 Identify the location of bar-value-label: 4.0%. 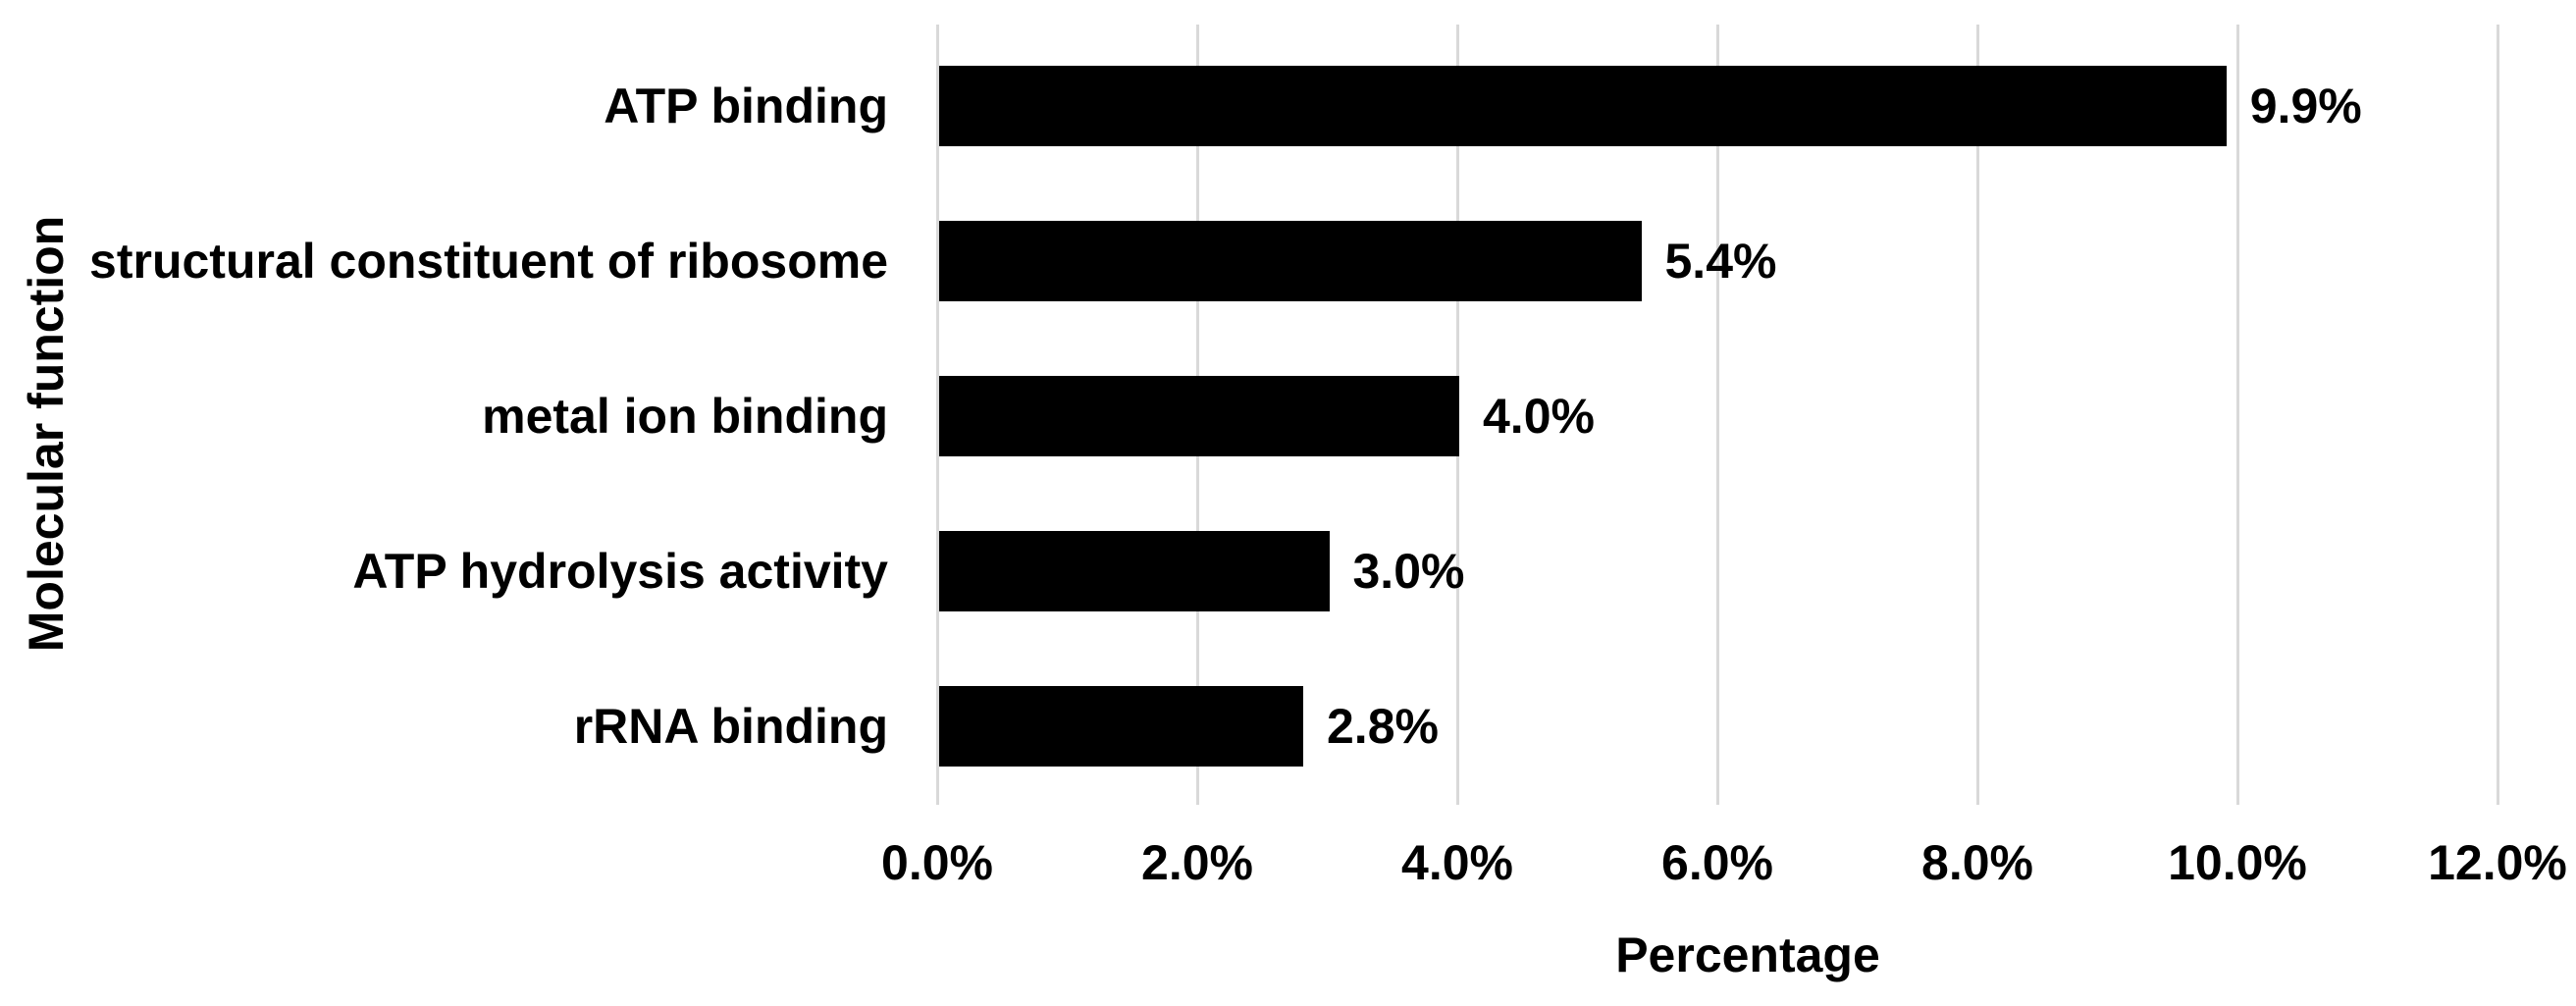
(1539, 417).